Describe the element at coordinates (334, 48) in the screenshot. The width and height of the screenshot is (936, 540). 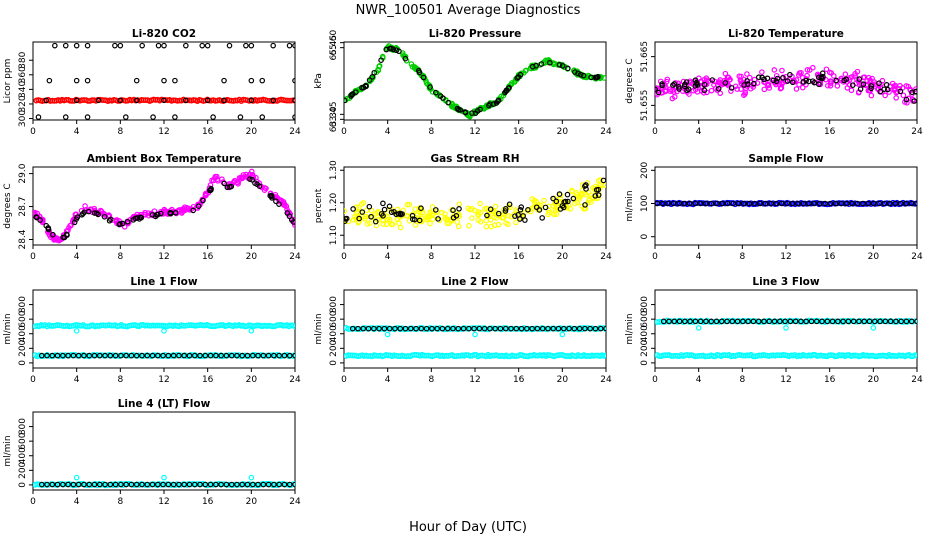
I see `y-tick-label: 65.45` at that location.